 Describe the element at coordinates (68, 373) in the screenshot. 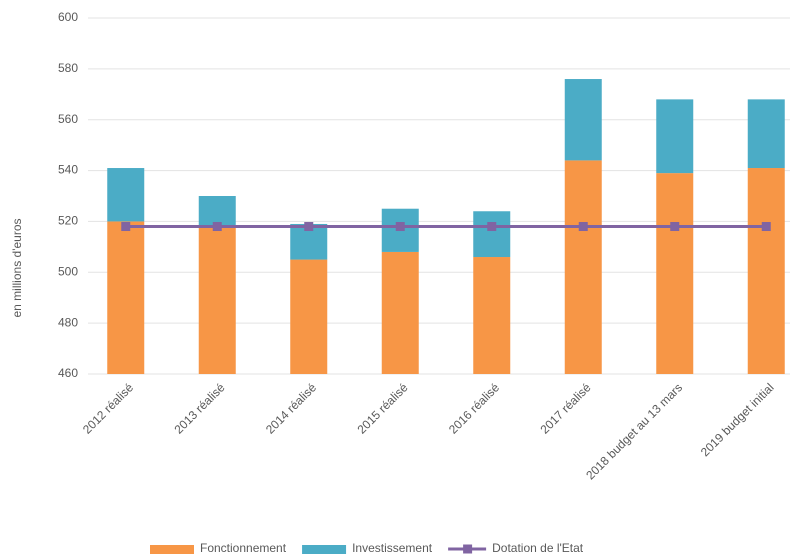

I see `y-tick-label: 460` at that location.